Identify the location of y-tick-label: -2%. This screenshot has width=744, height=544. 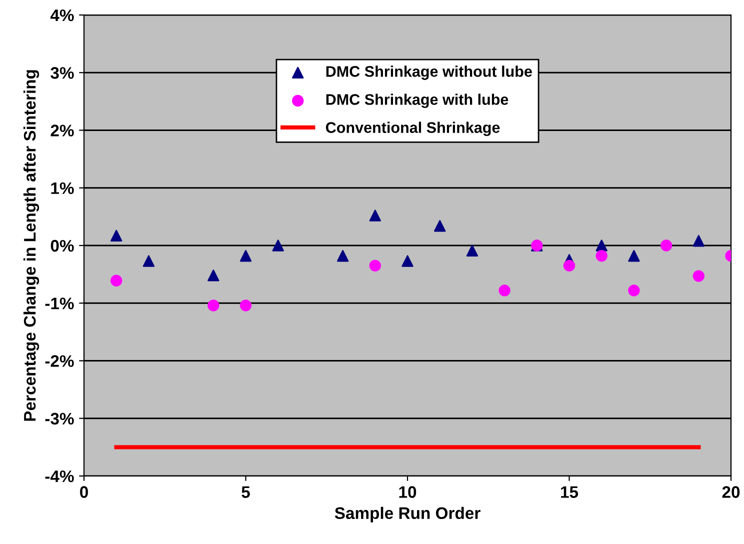
(59, 361).